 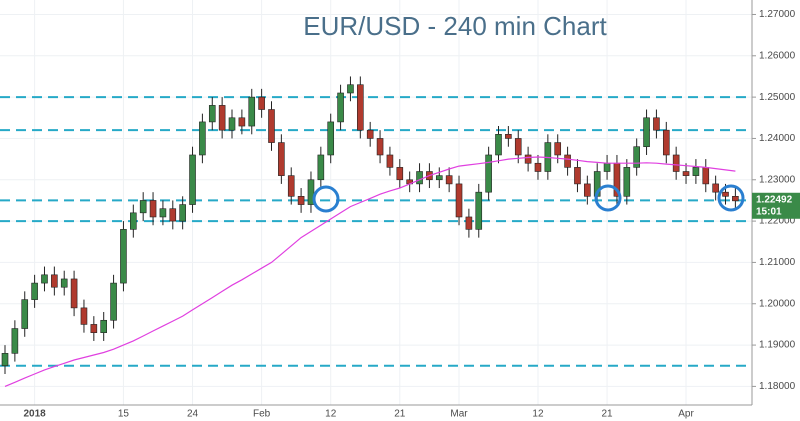 I want to click on y-tick-label: 1.19000, so click(x=777, y=345).